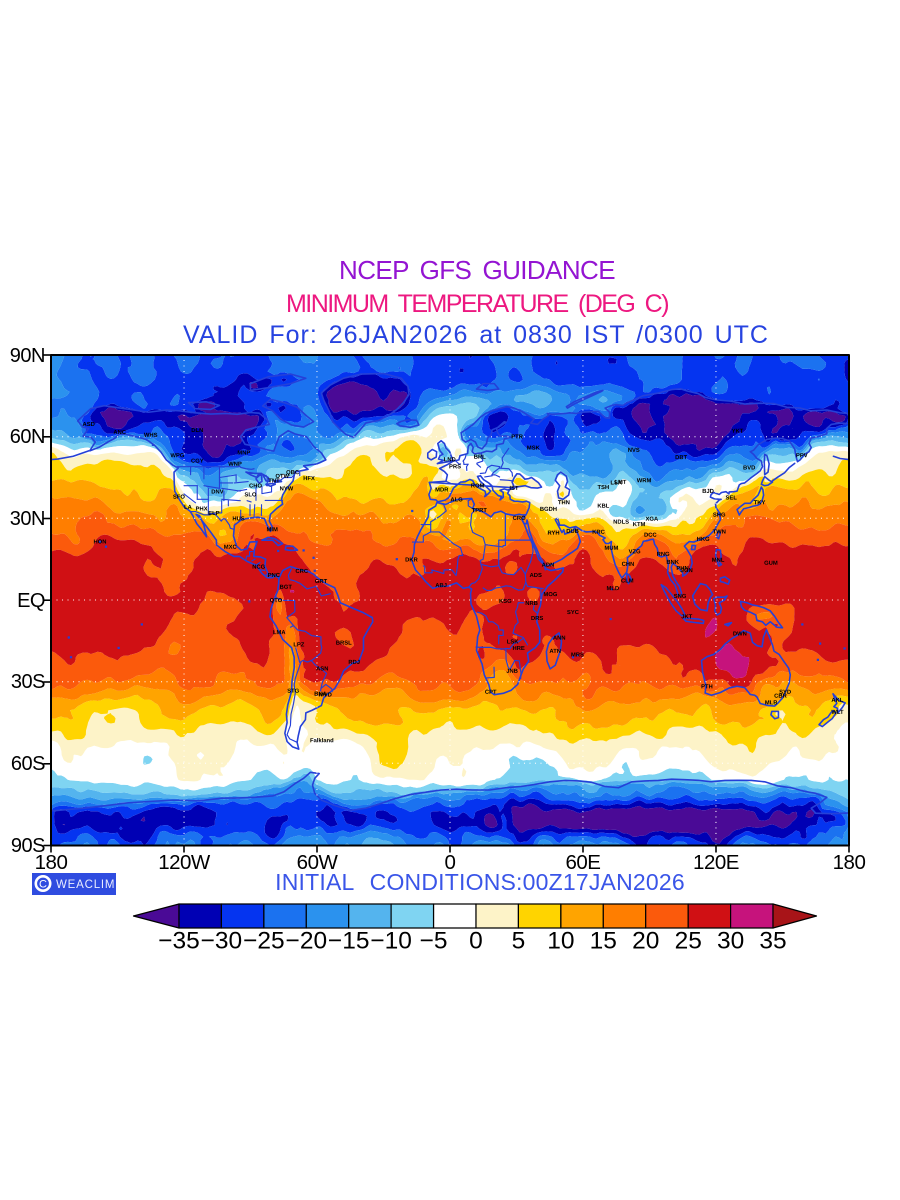  I want to click on svg-text: −35, so click(179, 940).